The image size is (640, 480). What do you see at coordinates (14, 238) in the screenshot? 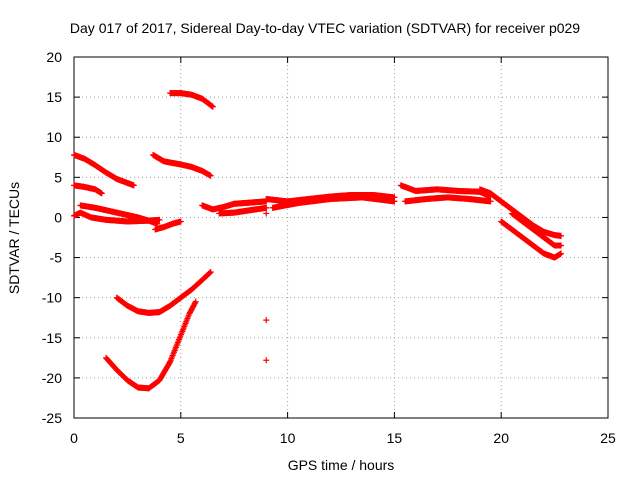
I see `y-axis-label: SDTVAR / TECUs` at bounding box center [14, 238].